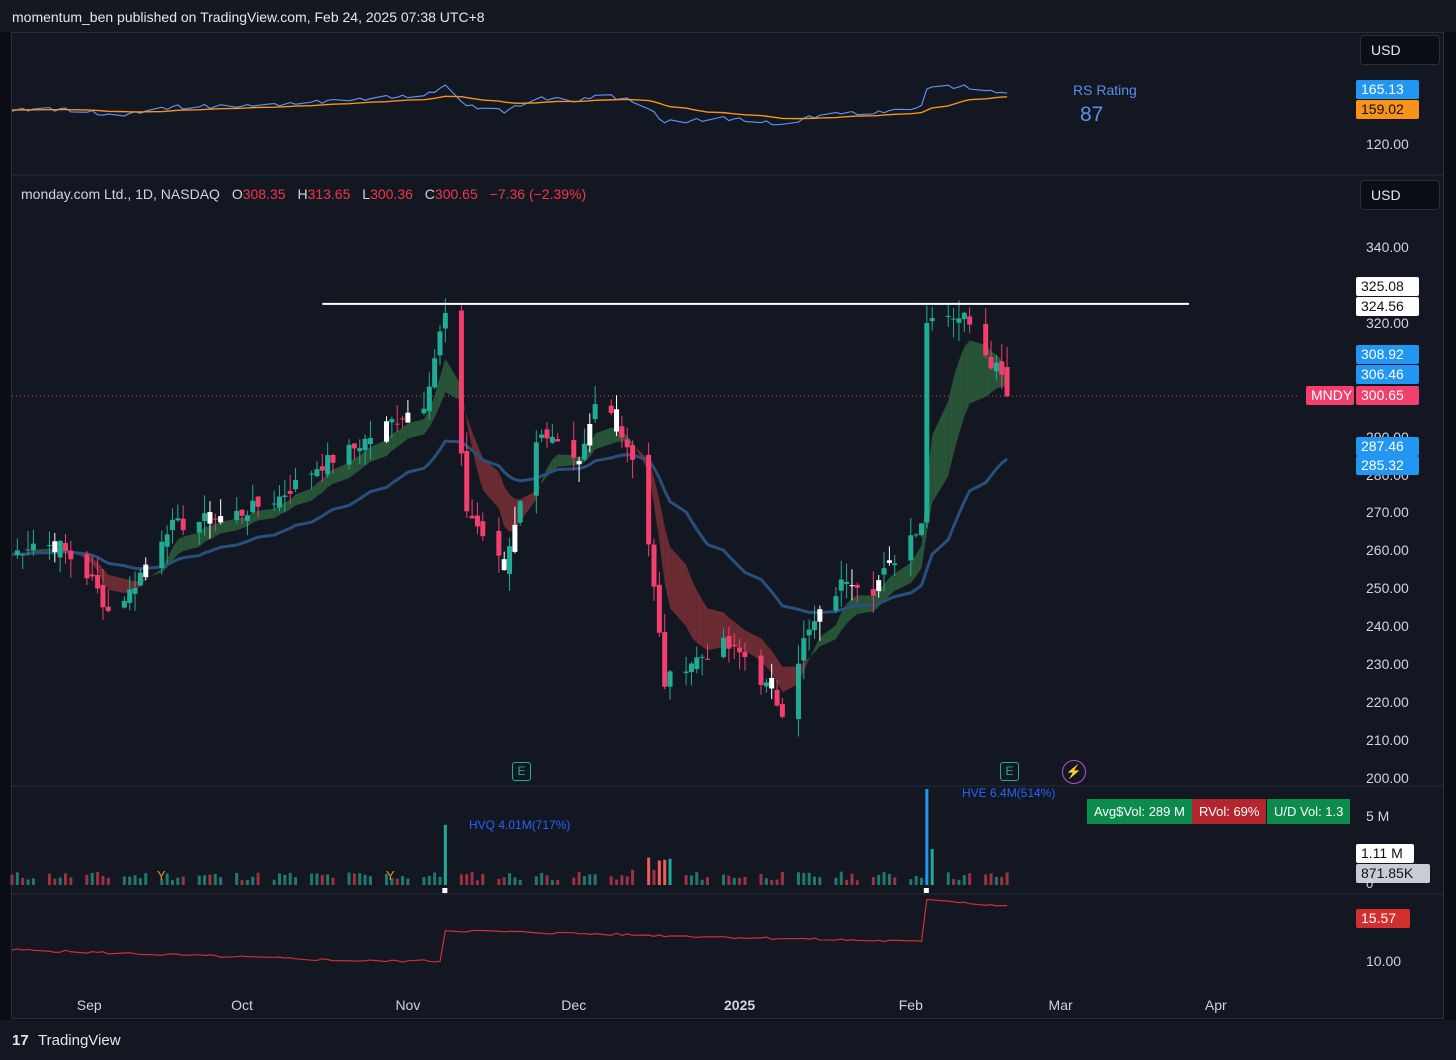 Image resolution: width=1456 pixels, height=1060 pixels. What do you see at coordinates (1387, 550) in the screenshot?
I see `price-axis-tick: 260.00` at bounding box center [1387, 550].